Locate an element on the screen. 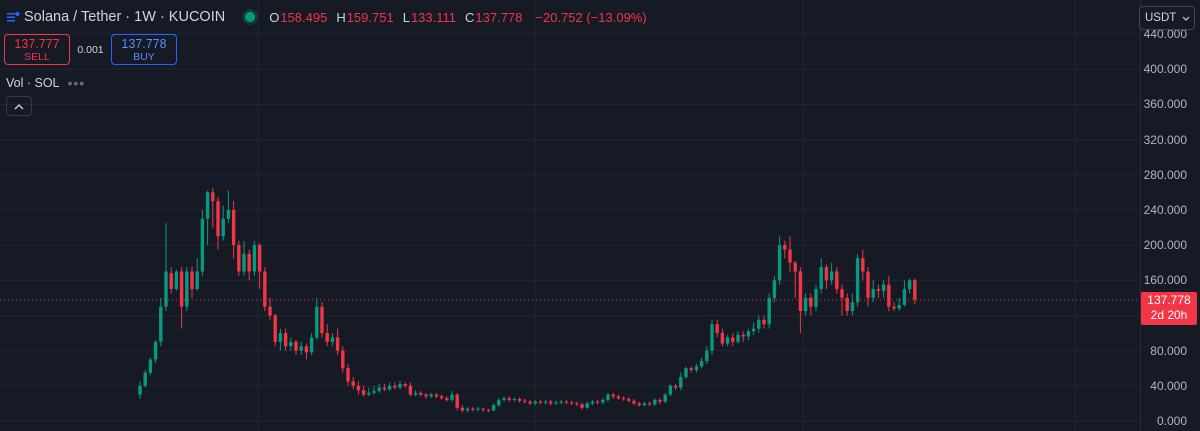  price-change: −20.752 (−13.09%) is located at coordinates (591, 17).